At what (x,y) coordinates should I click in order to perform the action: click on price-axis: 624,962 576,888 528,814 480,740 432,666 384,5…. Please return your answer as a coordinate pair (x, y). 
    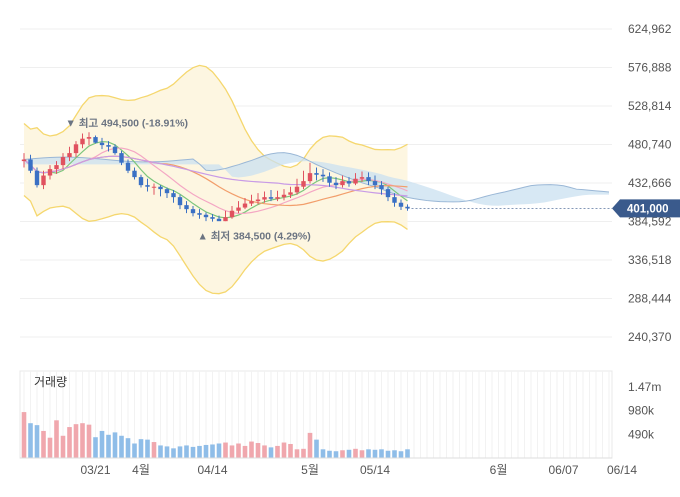
    Looking at the image, I should click on (650, 183).